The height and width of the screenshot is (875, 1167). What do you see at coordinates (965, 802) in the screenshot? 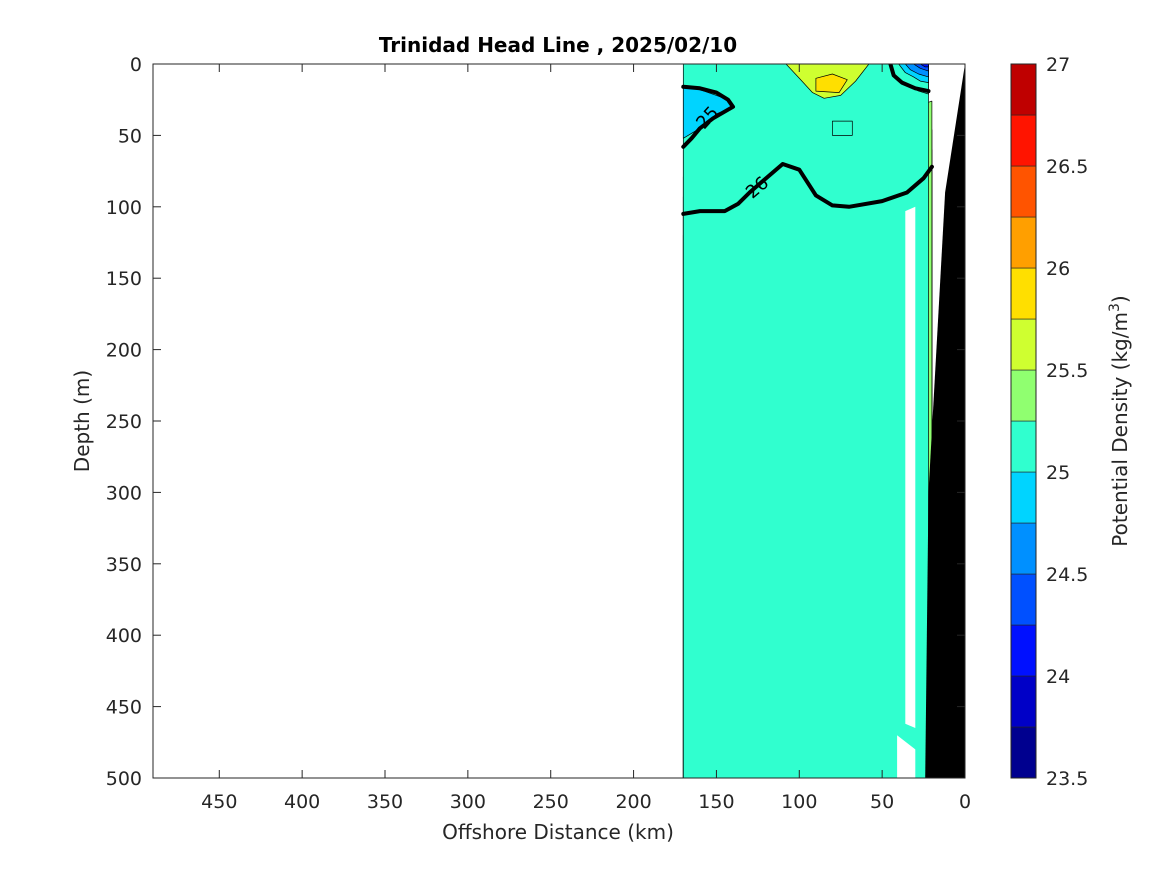
I see `x-tick-label: 0` at bounding box center [965, 802].